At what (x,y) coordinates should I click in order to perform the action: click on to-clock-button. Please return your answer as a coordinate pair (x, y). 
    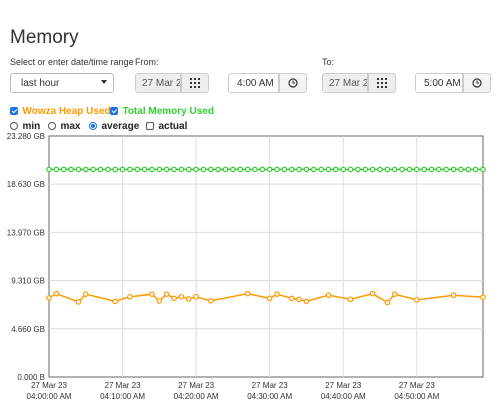
    Looking at the image, I should click on (477, 83).